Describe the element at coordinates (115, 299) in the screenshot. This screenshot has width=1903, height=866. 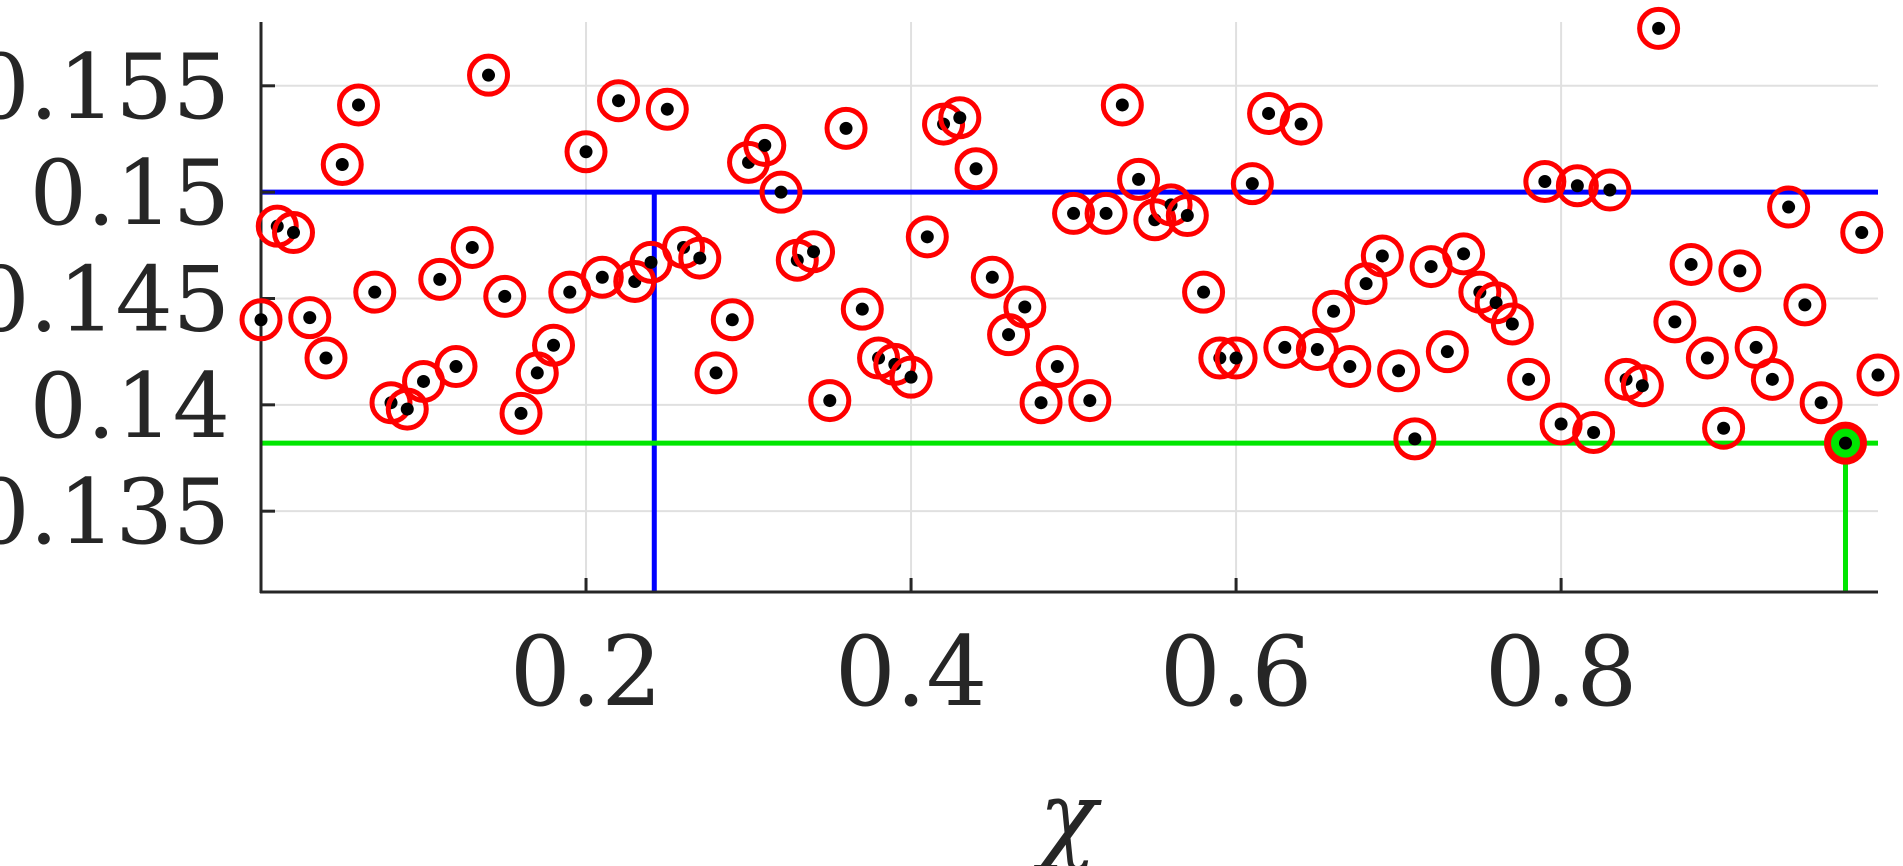
I see `y-tick-label-2: 0.145` at that location.